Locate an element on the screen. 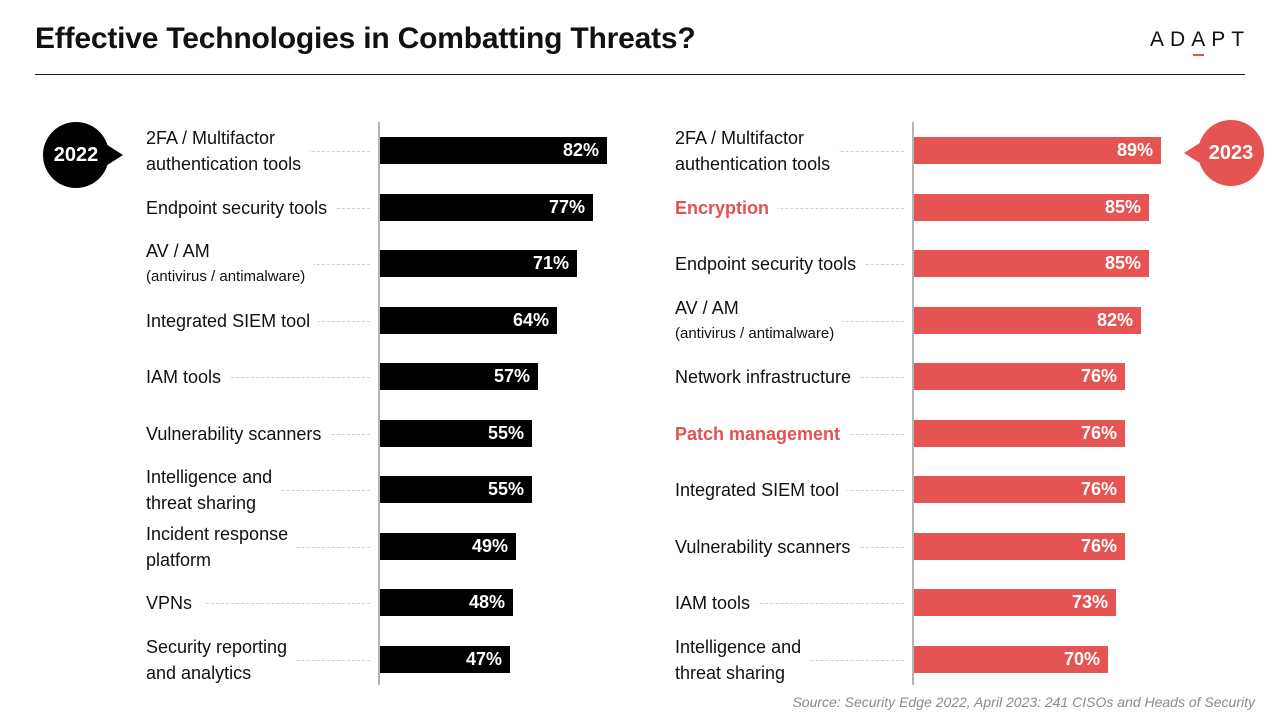 The width and height of the screenshot is (1280, 720). bar-2023: 89% is located at coordinates (1037, 150).